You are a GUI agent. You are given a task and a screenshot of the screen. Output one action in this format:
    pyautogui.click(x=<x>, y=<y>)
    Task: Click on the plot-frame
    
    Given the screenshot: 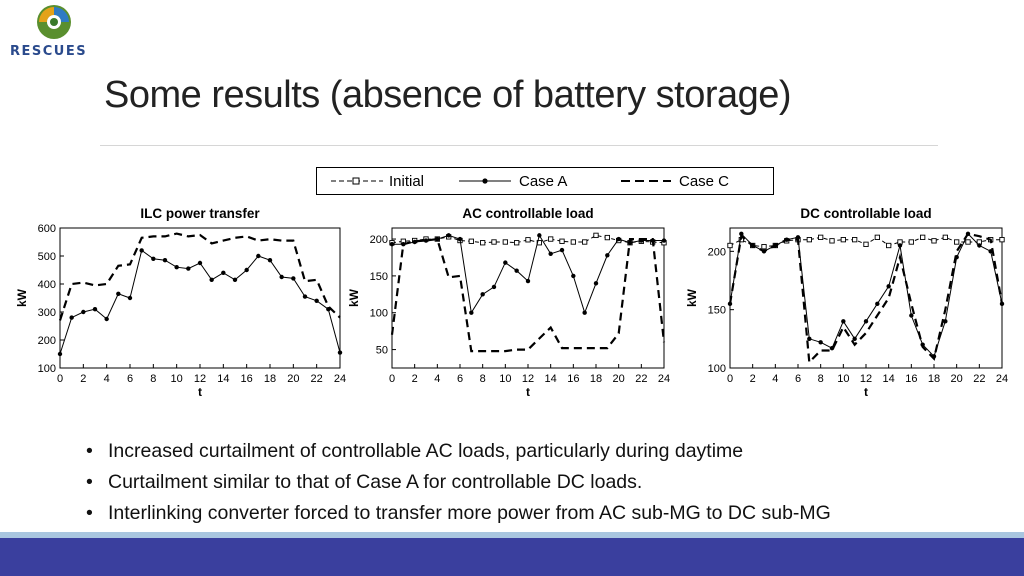 What is the action you would take?
    pyautogui.click(x=200, y=298)
    